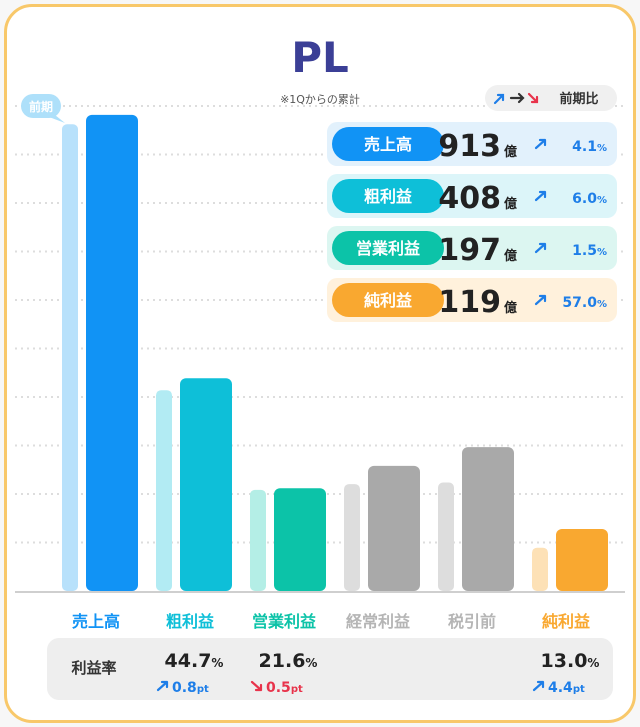  What do you see at coordinates (469, 198) in the screenshot?
I see `highlight-value-1: 408` at bounding box center [469, 198].